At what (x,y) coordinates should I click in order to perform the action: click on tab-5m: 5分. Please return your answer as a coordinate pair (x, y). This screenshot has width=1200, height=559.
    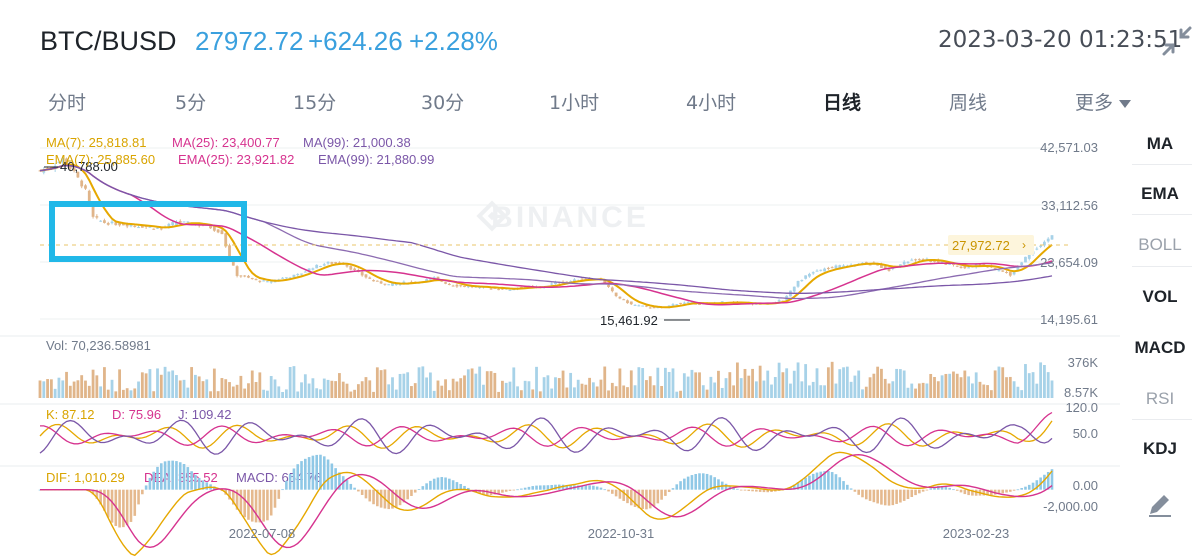
    Looking at the image, I should click on (191, 103).